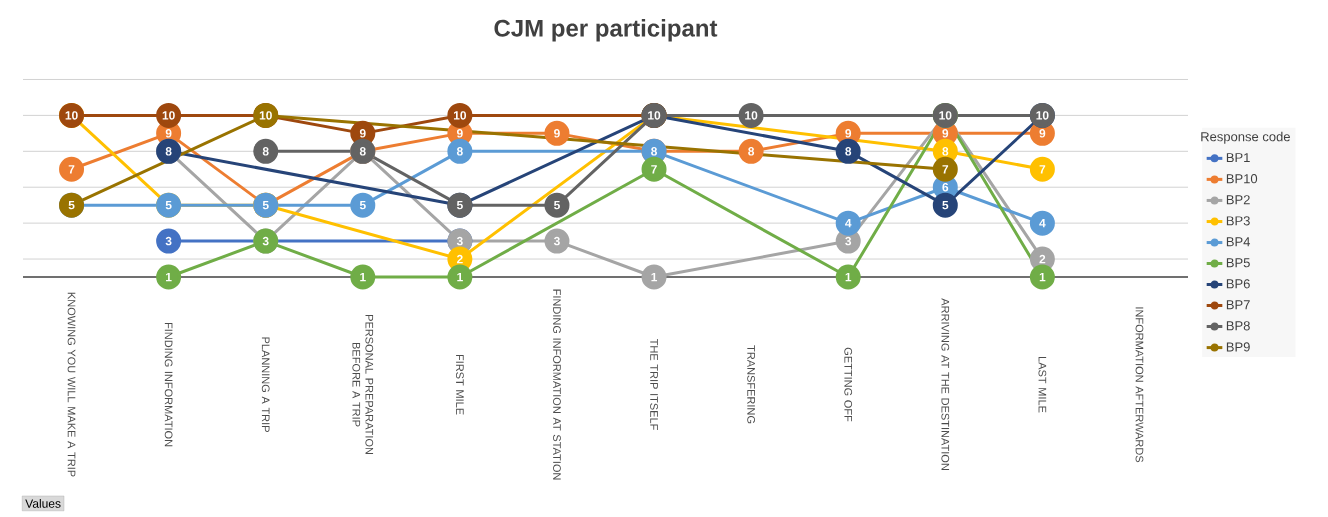 This screenshot has width=1328, height=517. I want to click on legend-label: BP4, so click(1238, 242).